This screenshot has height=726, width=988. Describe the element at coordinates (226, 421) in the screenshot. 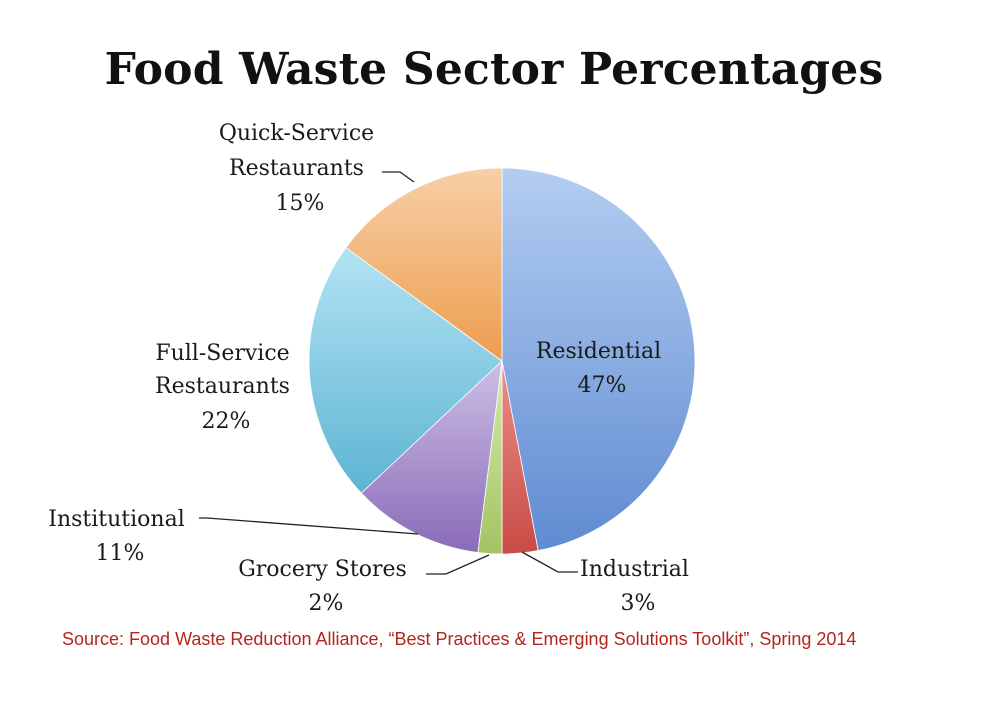

I see `slice-value-full-service: 22%` at that location.